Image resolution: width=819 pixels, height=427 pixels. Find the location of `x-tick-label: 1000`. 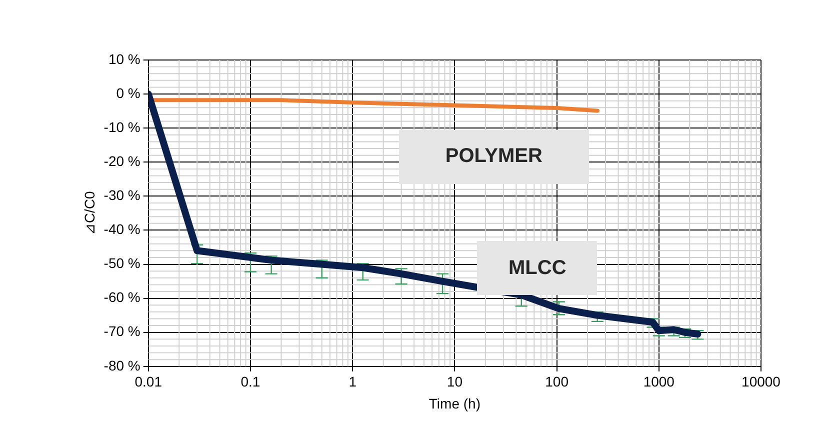

x-tick-label: 1000 is located at coordinates (659, 382).